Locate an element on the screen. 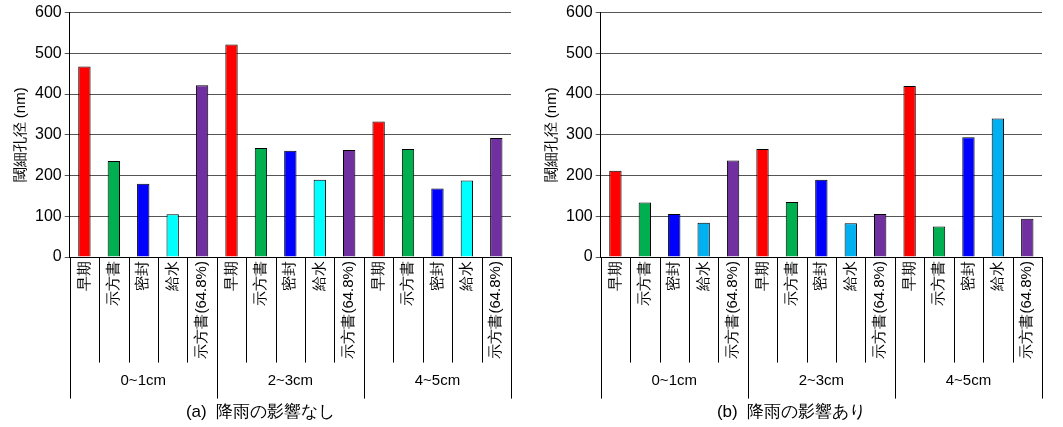 This screenshot has width=1063, height=427. text: (b) 降雨の影響あり is located at coordinates (791, 412).